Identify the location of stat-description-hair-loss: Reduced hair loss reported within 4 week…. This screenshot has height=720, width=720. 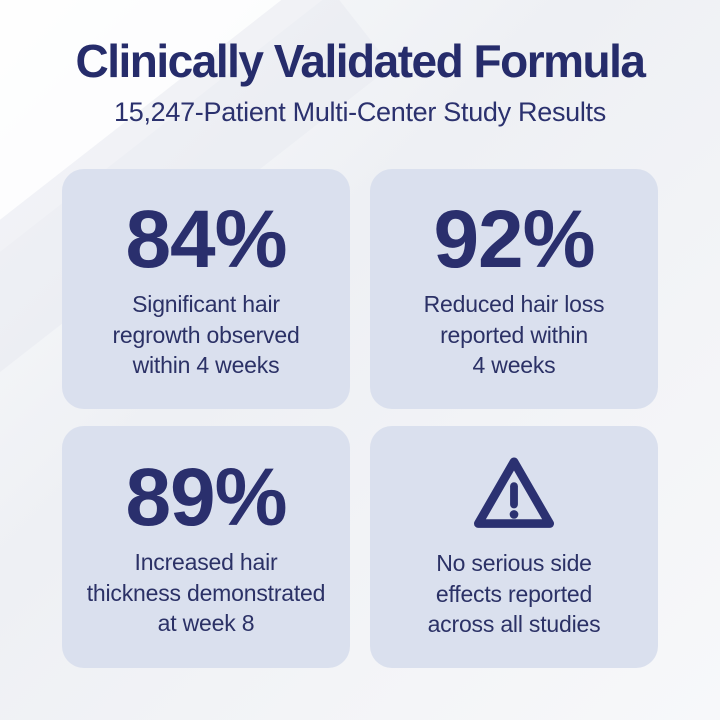
(514, 334).